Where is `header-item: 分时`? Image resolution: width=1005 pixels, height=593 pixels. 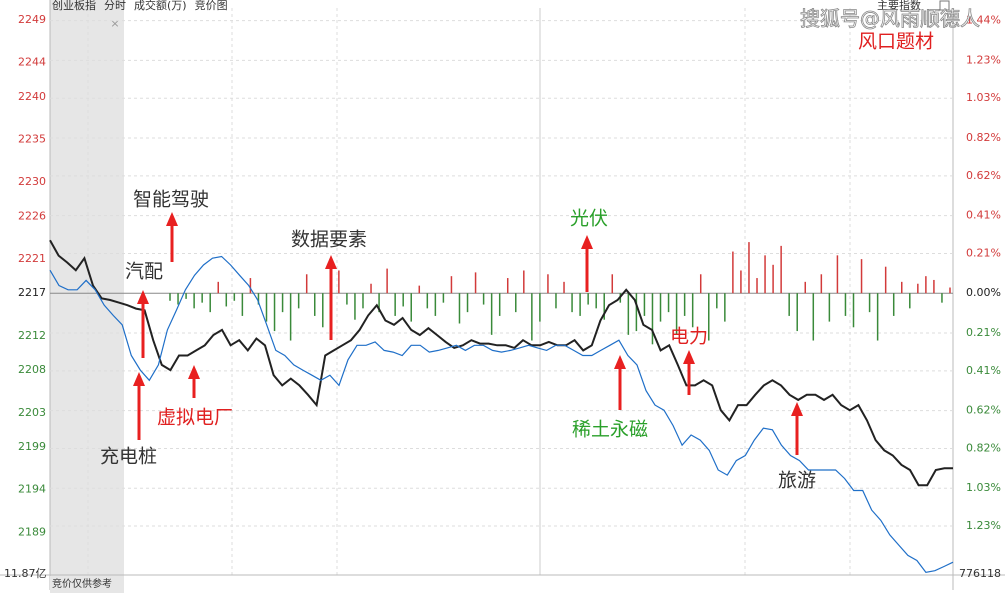
header-item: 分时 is located at coordinates (115, 6).